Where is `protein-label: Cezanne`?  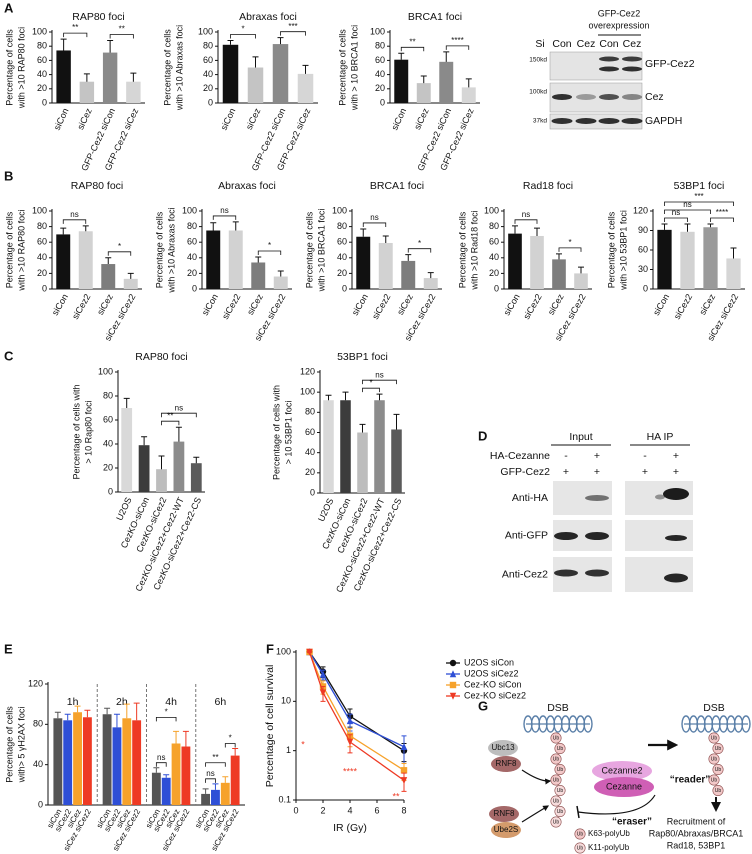
protein-label: Cezanne is located at coordinates (624, 786).